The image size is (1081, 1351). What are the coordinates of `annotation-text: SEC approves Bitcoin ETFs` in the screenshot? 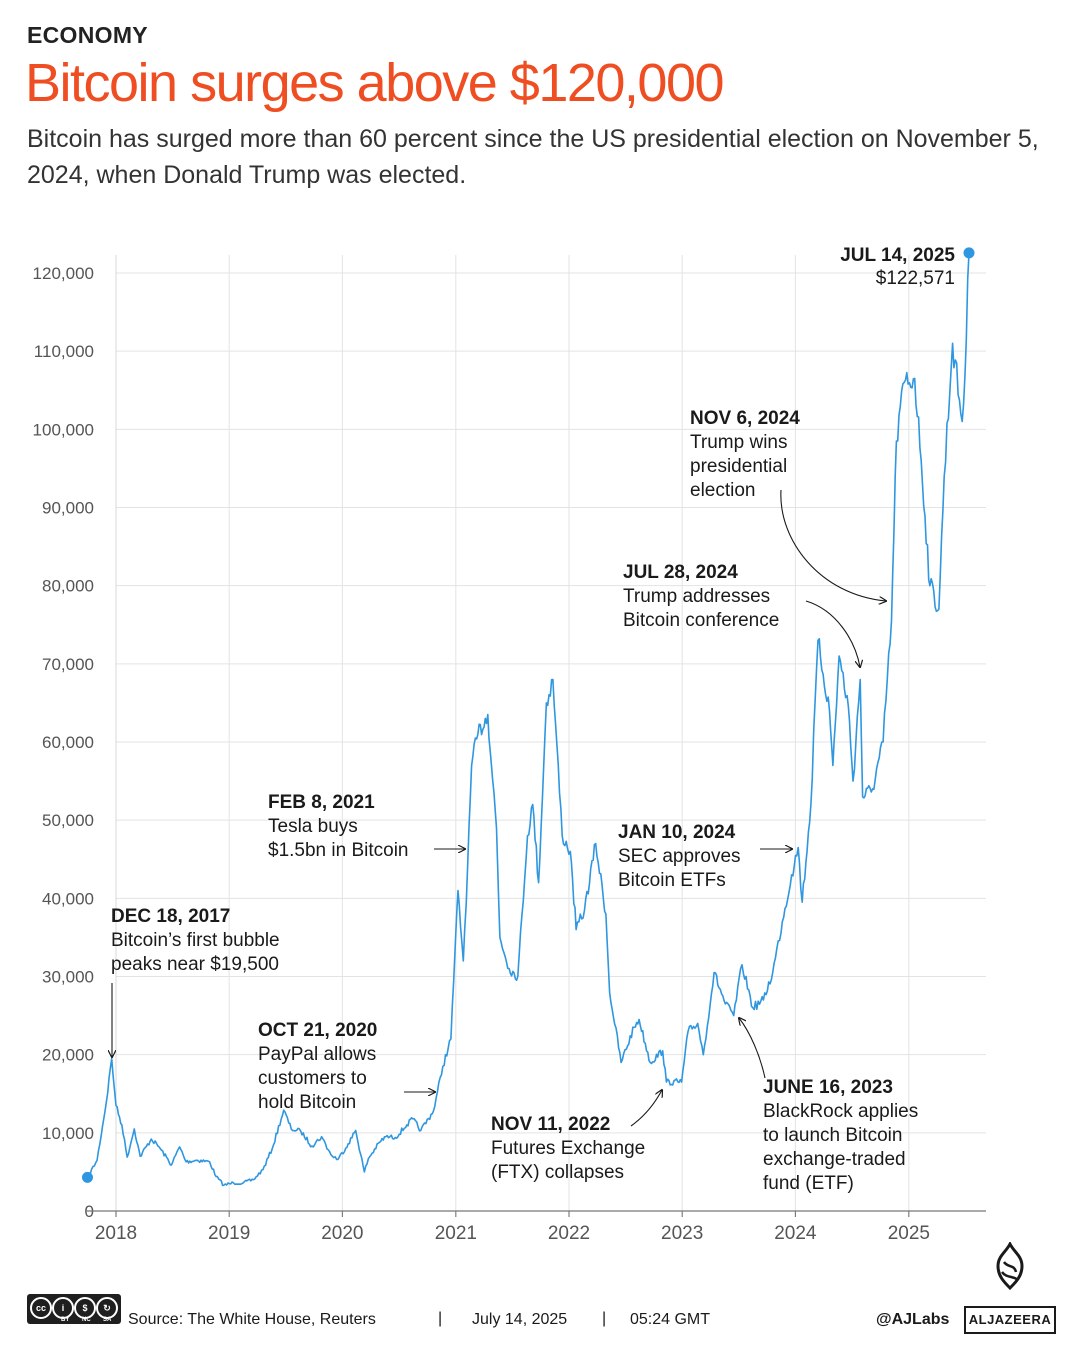 It's located at (679, 868).